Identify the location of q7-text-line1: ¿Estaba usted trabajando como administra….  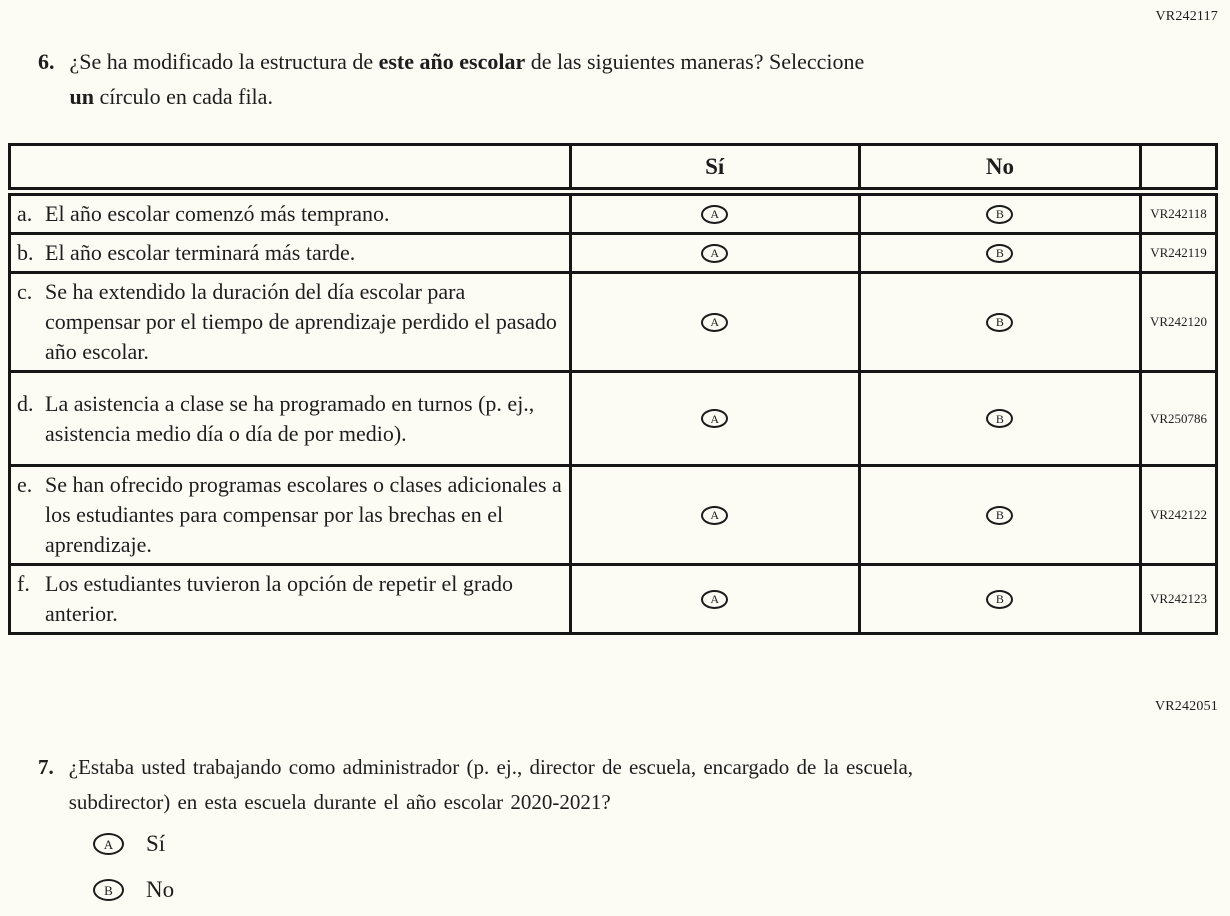
(491, 767).